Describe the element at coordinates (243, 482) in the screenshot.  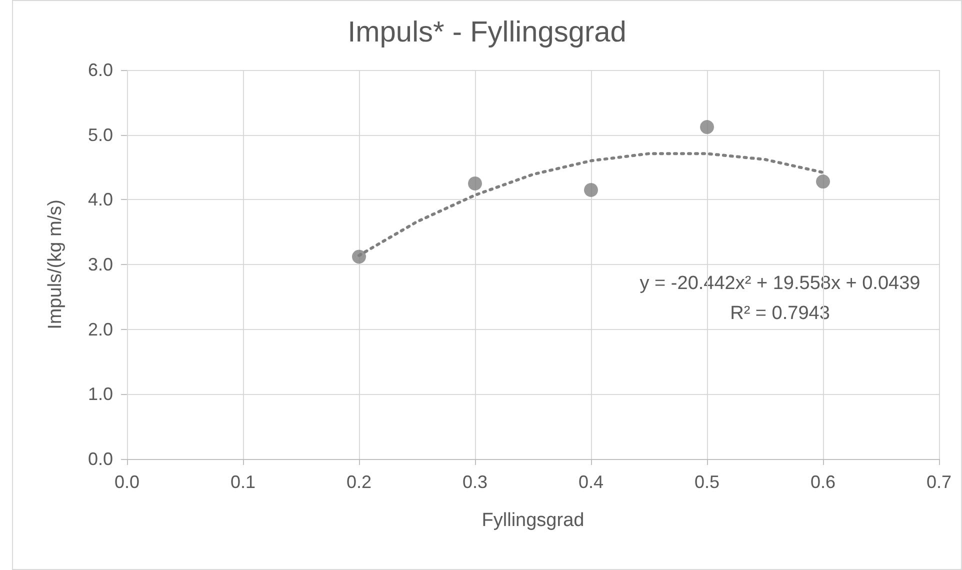
I see `x-tick-label: 0.1` at that location.